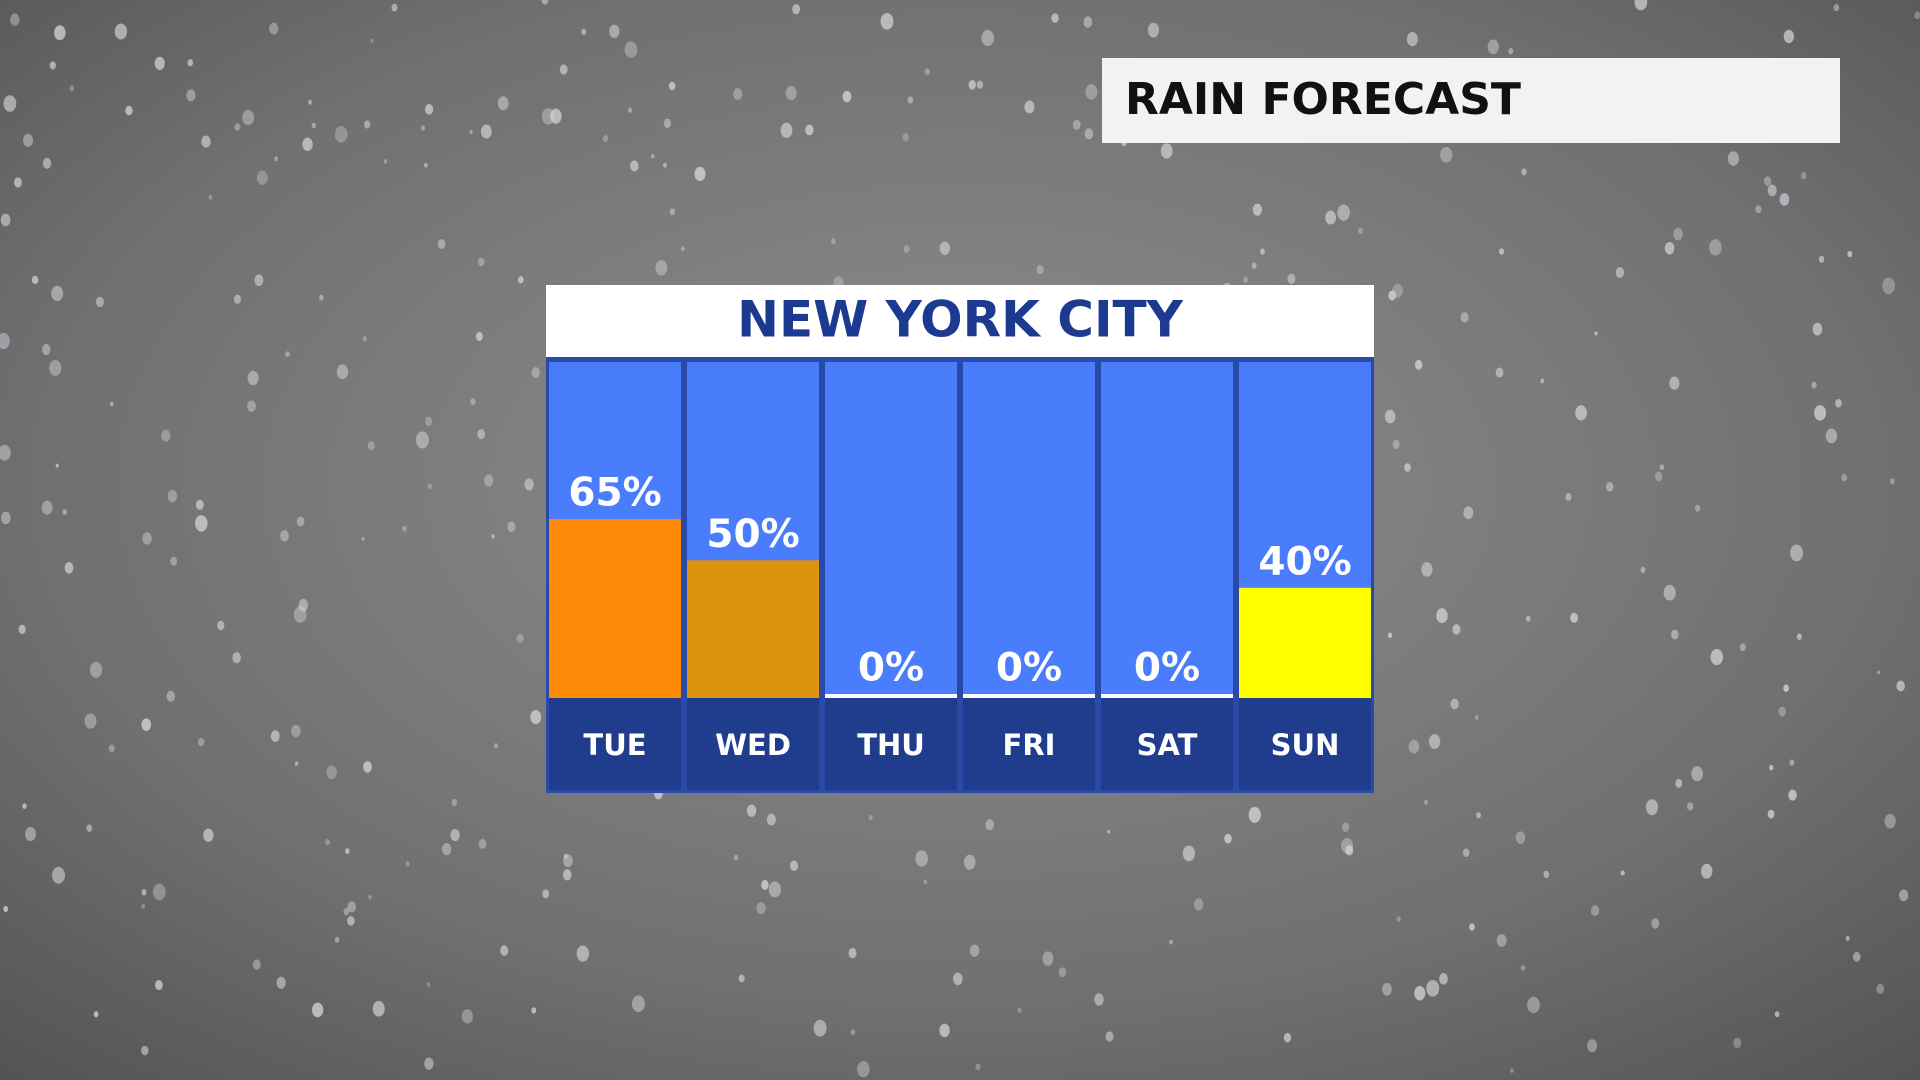 This screenshot has width=1920, height=1080. What do you see at coordinates (753, 629) in the screenshot?
I see `bar` at bounding box center [753, 629].